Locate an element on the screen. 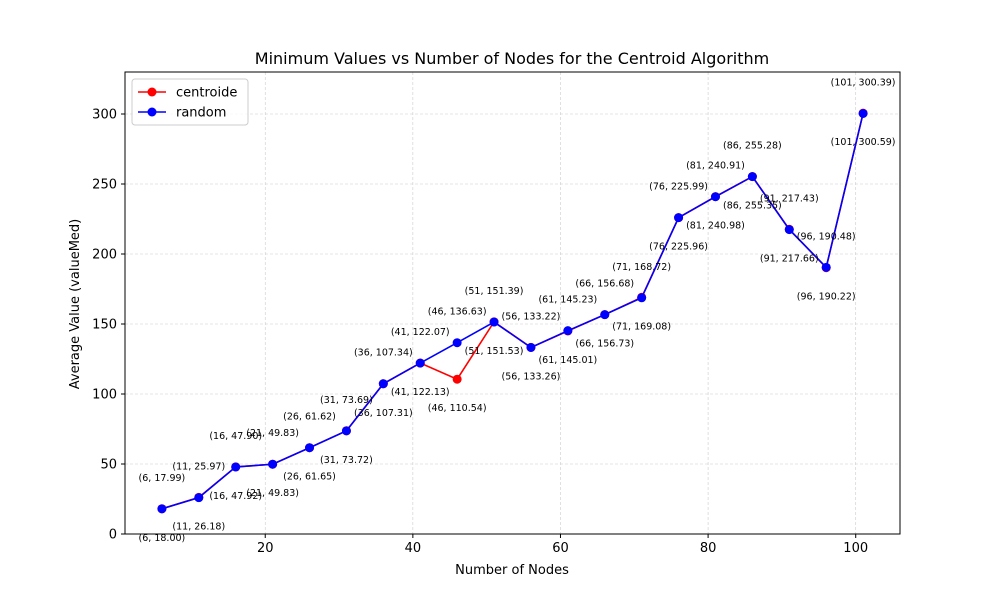 Image resolution: width=1000 pixels, height=600 pixels. legend: centroide random is located at coordinates (190, 102).